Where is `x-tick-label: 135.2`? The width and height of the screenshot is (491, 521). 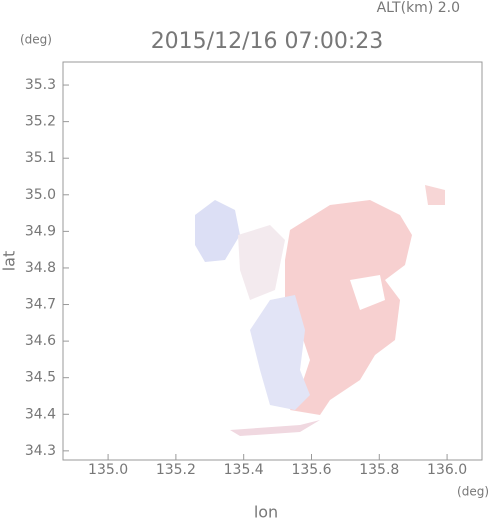 x-tick-label: 135.2 is located at coordinates (176, 470).